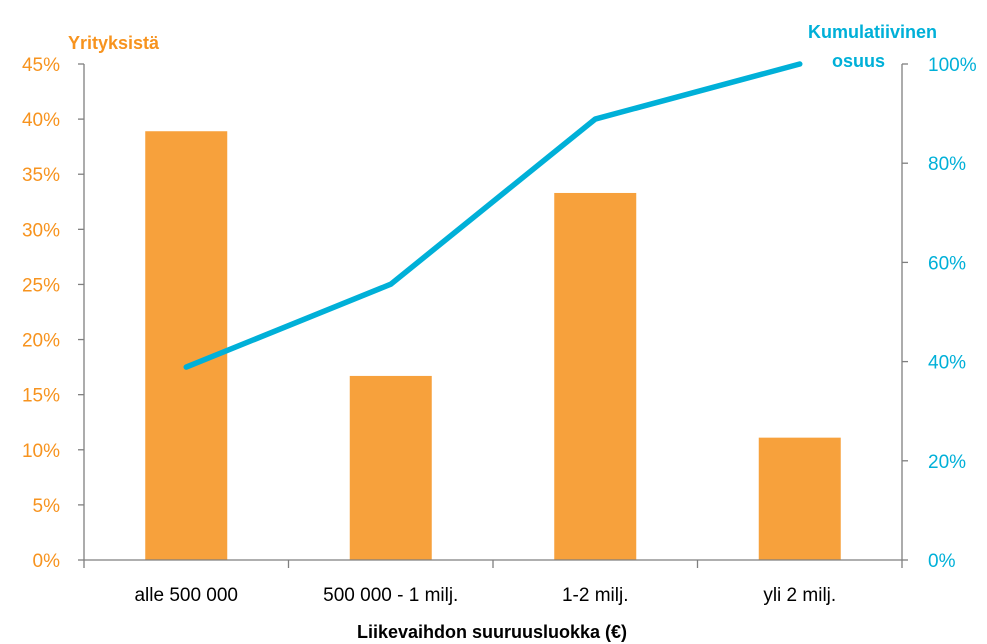 The height and width of the screenshot is (644, 987). What do you see at coordinates (41, 120) in the screenshot?
I see `left-y-tick-label: 40%` at bounding box center [41, 120].